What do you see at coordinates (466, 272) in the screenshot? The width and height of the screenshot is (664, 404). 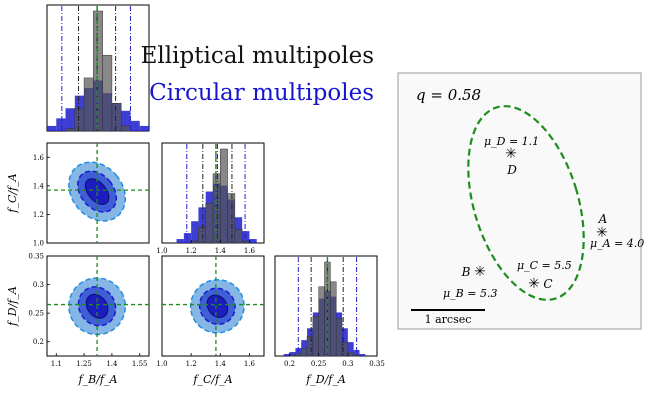 I see `image-b-label: B` at bounding box center [466, 272].